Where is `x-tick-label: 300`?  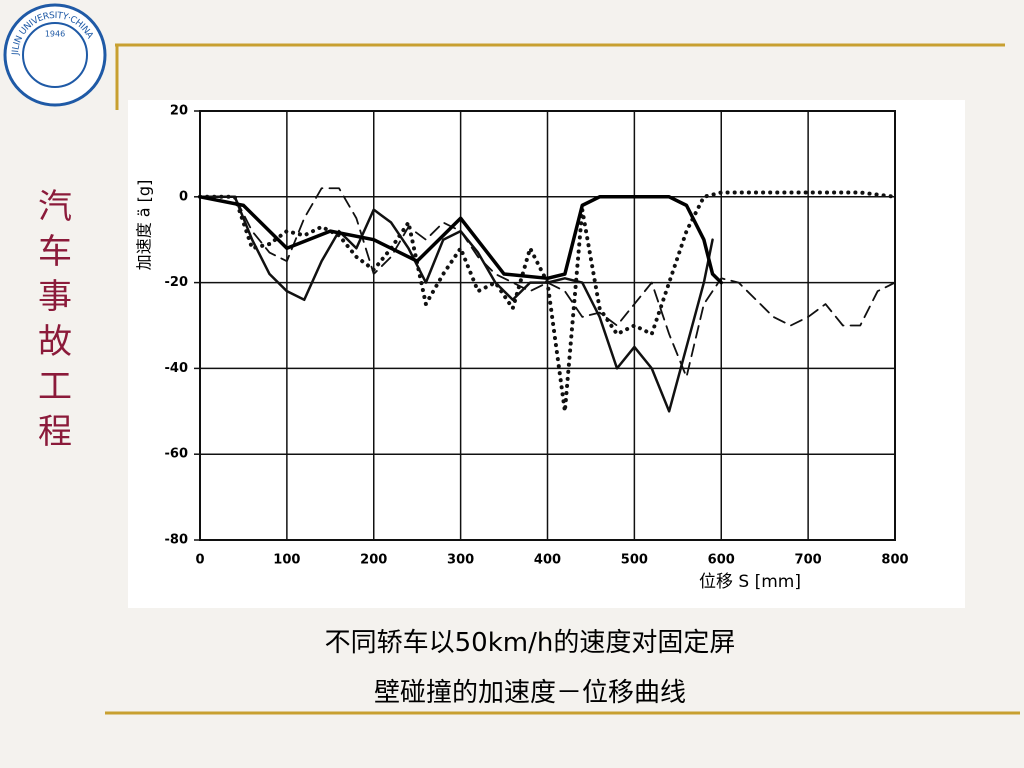 x-tick-label: 300 is located at coordinates (460, 560).